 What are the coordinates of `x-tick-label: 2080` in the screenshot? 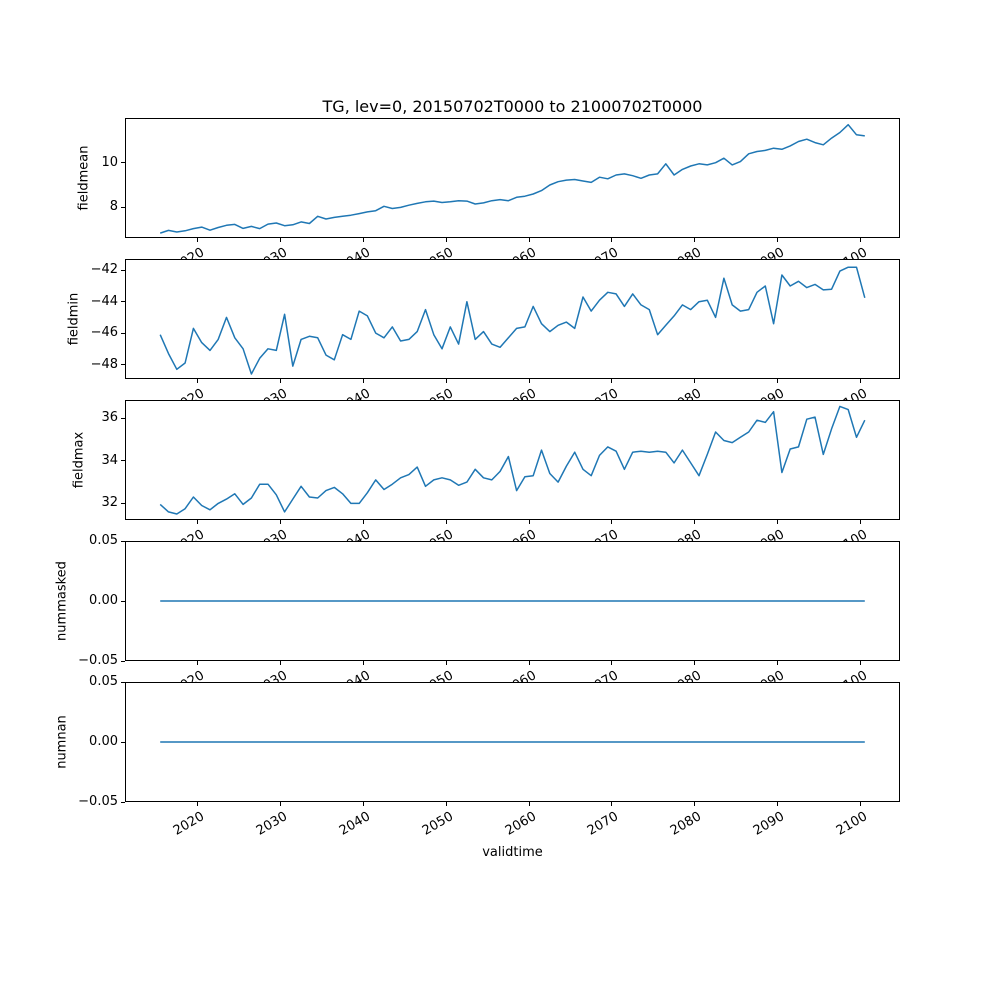 It's located at (686, 824).